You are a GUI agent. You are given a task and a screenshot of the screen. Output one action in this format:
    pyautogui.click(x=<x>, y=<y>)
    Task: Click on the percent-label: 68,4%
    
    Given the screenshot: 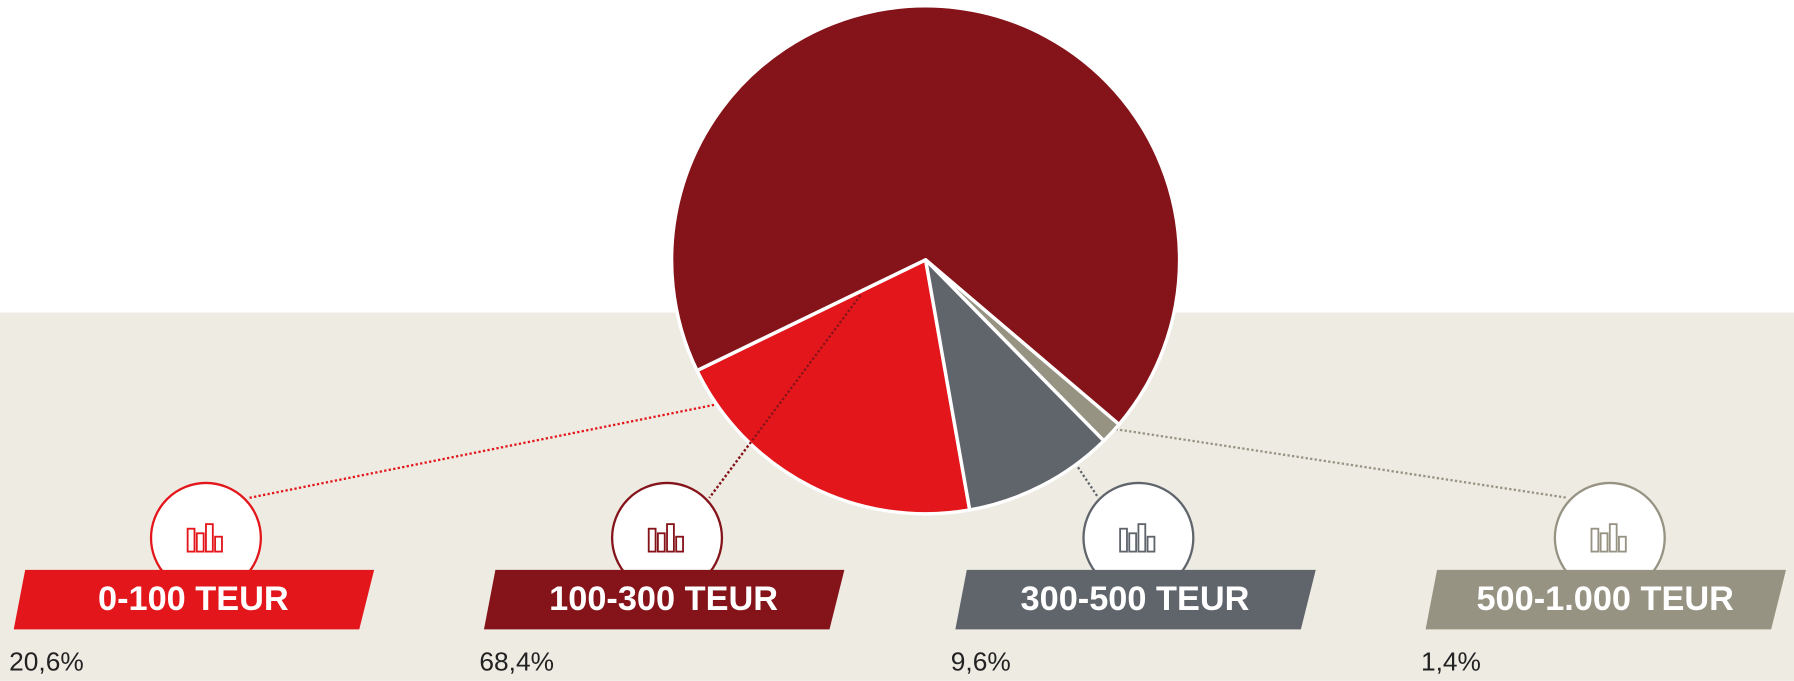 What is the action you would take?
    pyautogui.click(x=516, y=662)
    